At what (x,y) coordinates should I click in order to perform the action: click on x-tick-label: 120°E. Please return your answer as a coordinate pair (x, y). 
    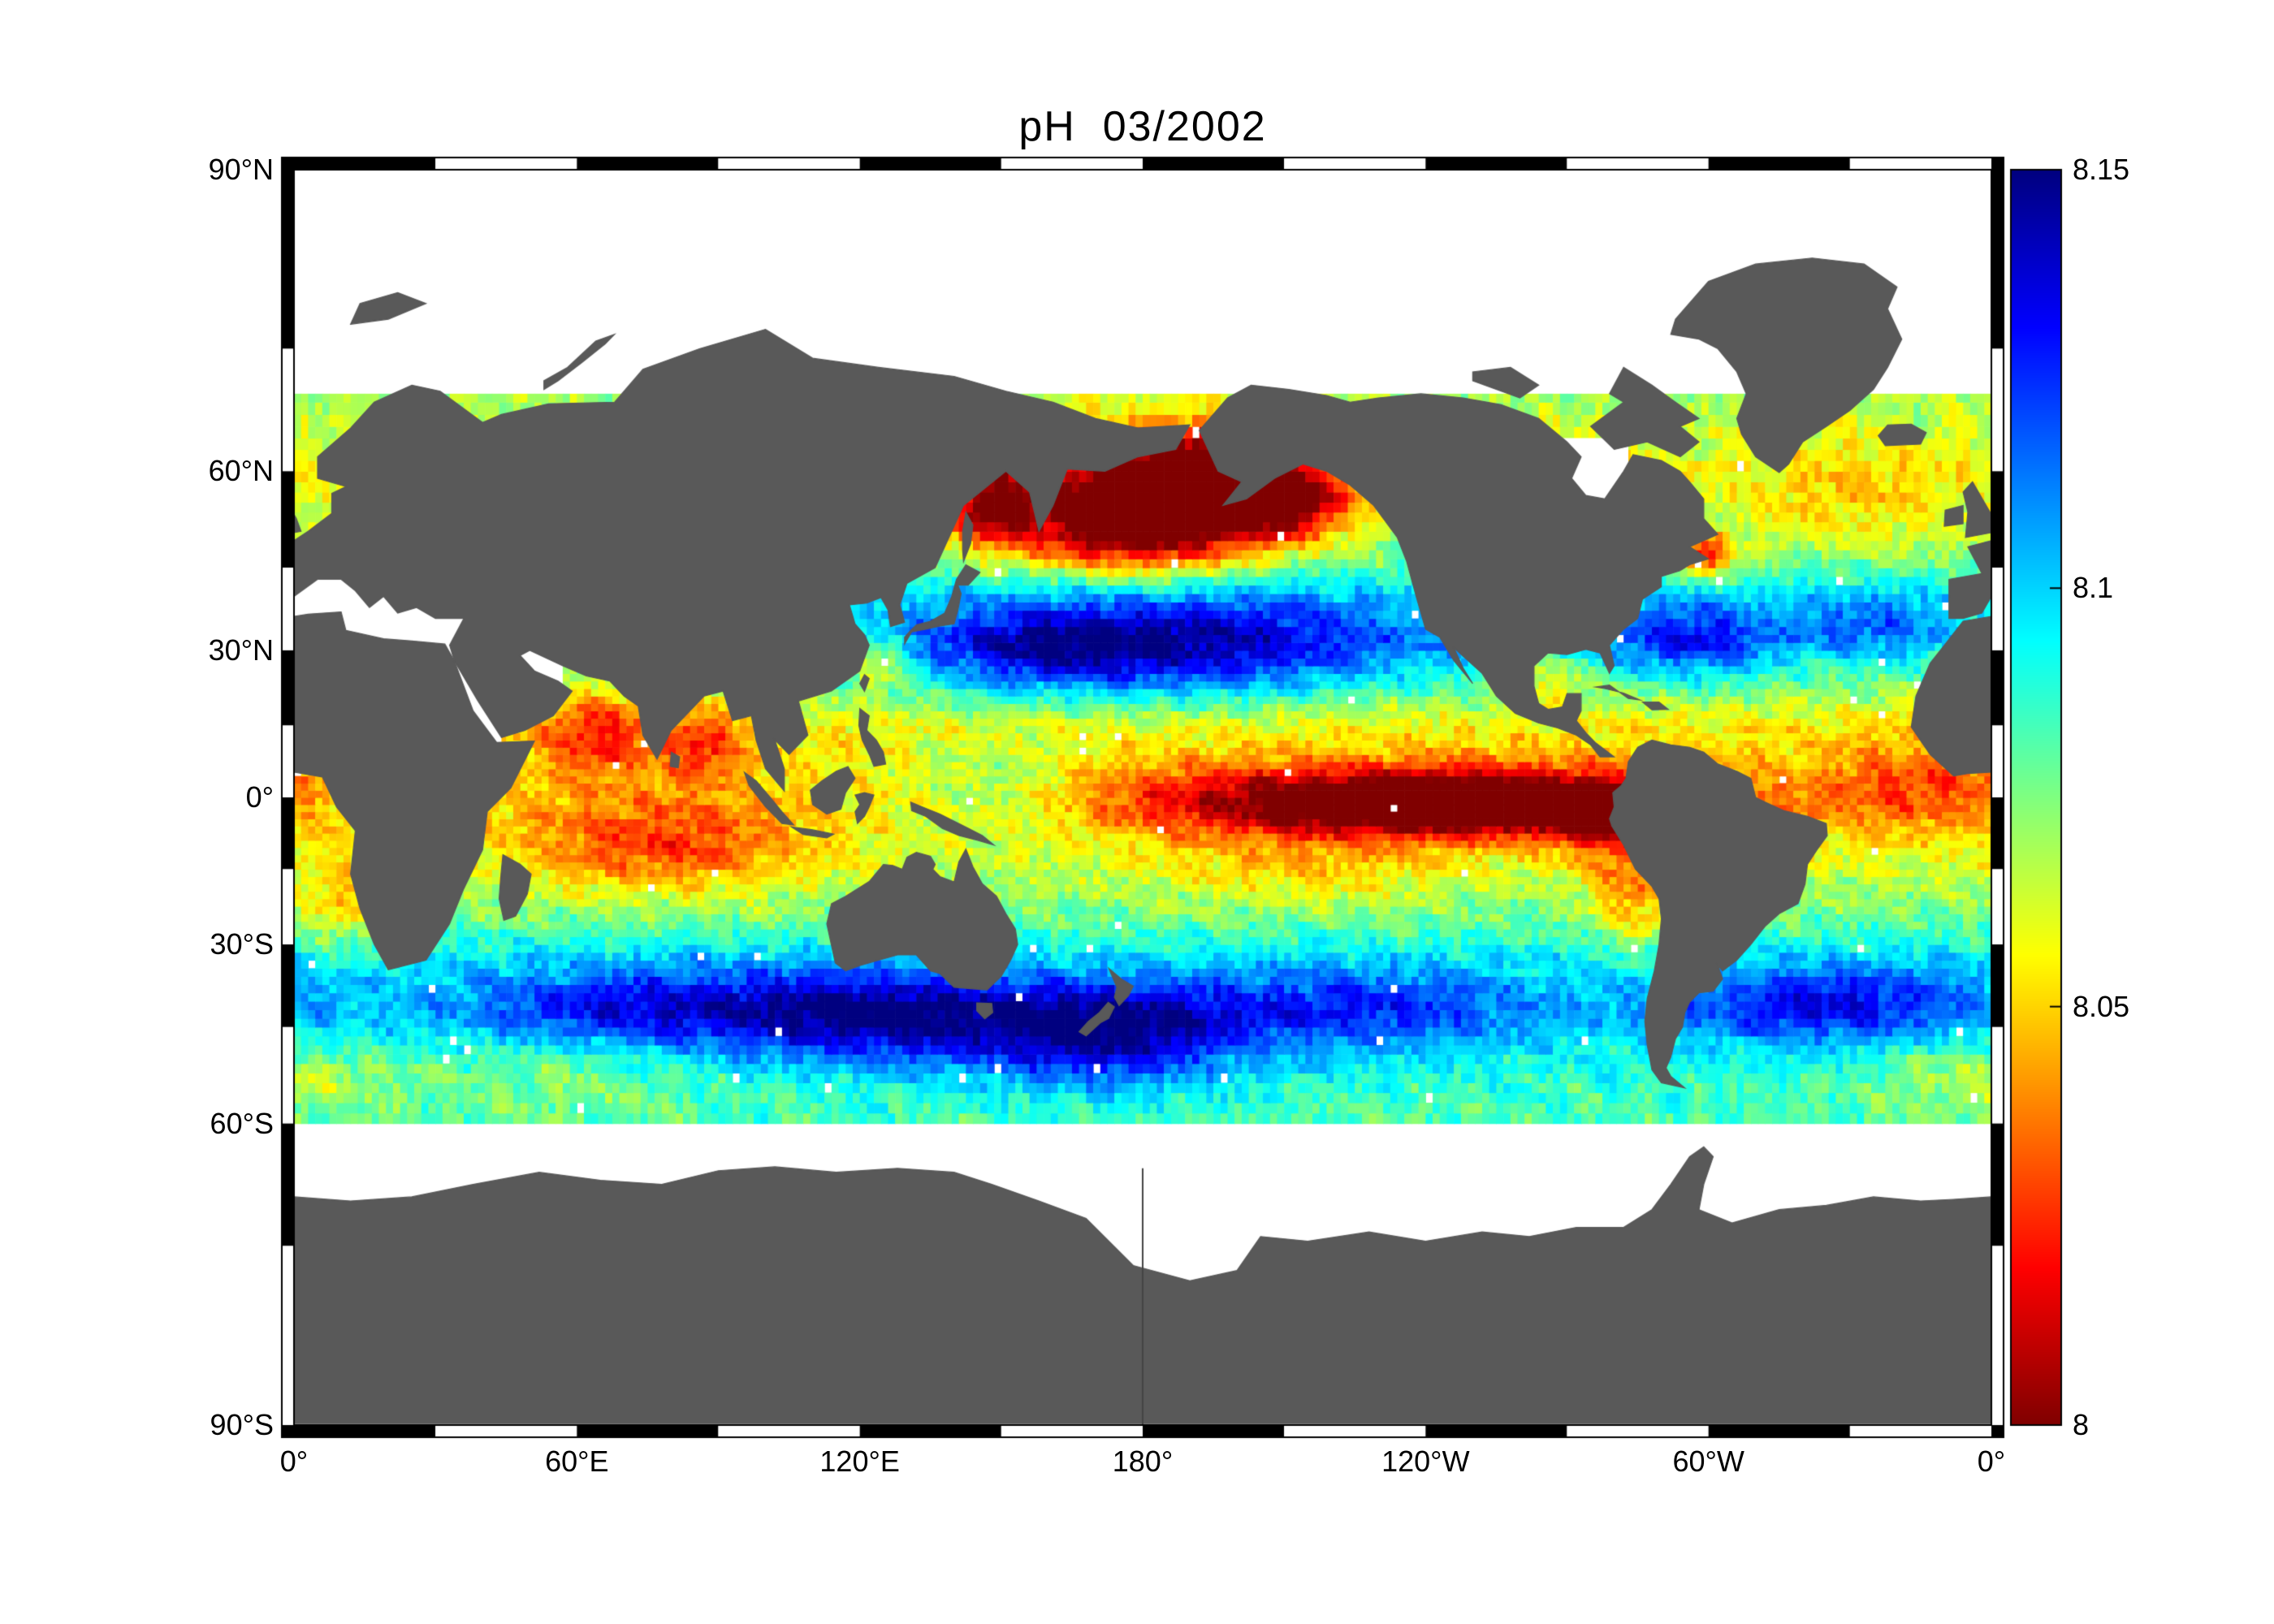
    Looking at the image, I should click on (859, 1461).